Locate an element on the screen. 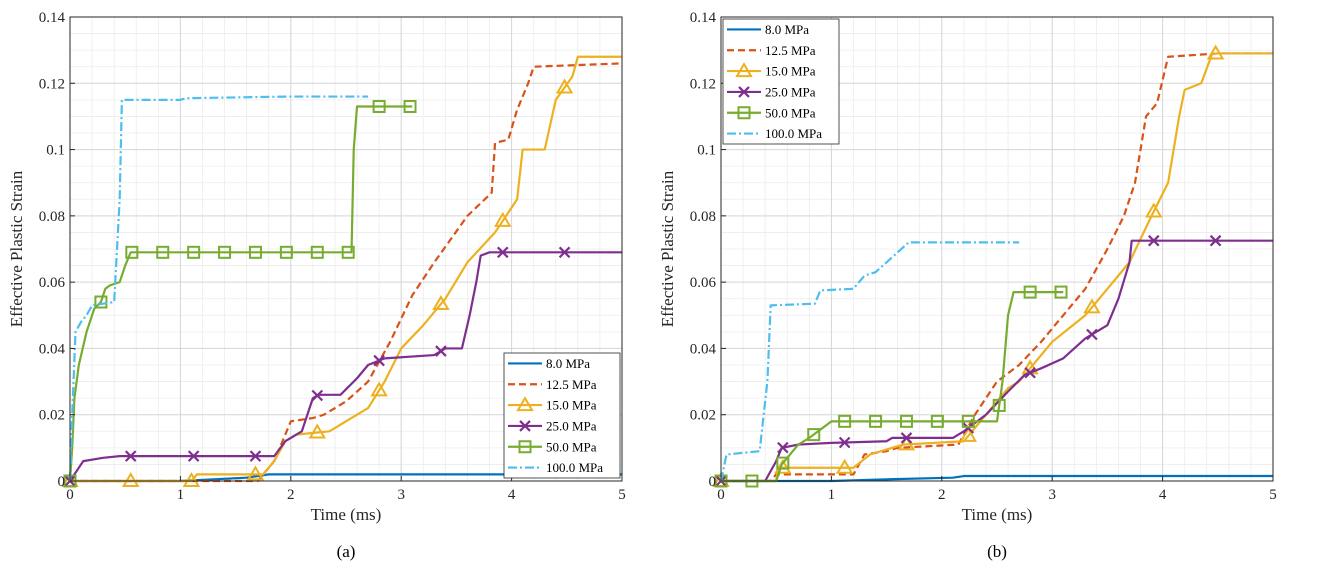 This screenshot has height=572, width=1334. legend-item: 15.0 MPa is located at coordinates (771, 70).